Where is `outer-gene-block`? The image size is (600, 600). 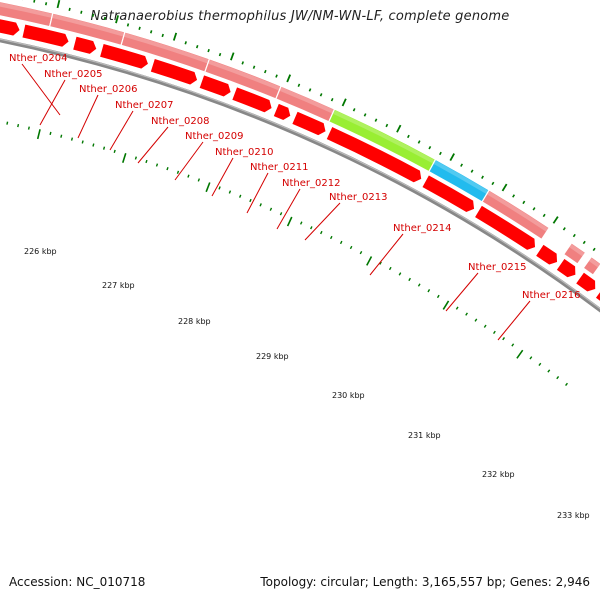 outer-gene-block is located at coordinates (516, 215).